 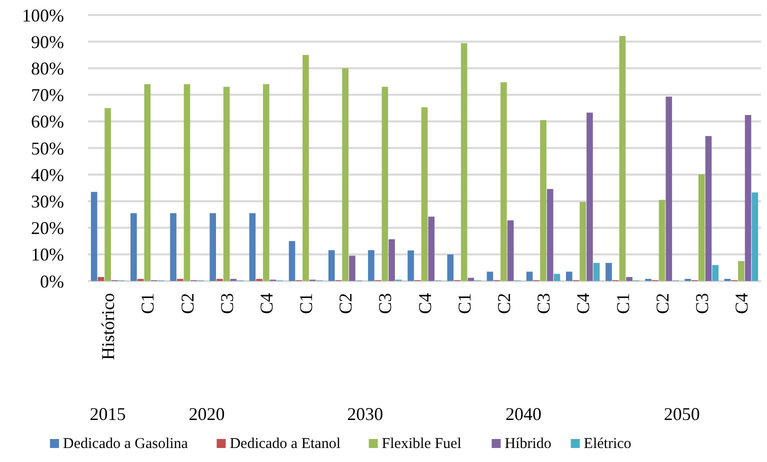 What do you see at coordinates (682, 414) in the screenshot?
I see `text: 2050` at bounding box center [682, 414].